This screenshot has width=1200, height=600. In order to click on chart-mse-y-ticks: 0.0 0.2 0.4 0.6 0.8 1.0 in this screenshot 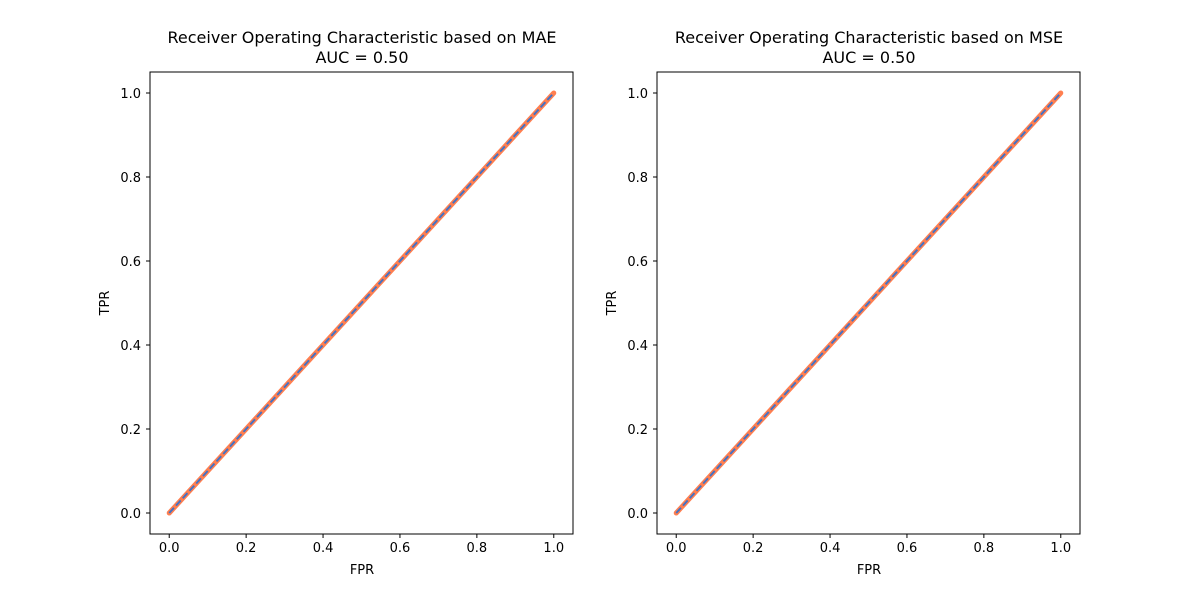, I will do `click(642, 304)`.